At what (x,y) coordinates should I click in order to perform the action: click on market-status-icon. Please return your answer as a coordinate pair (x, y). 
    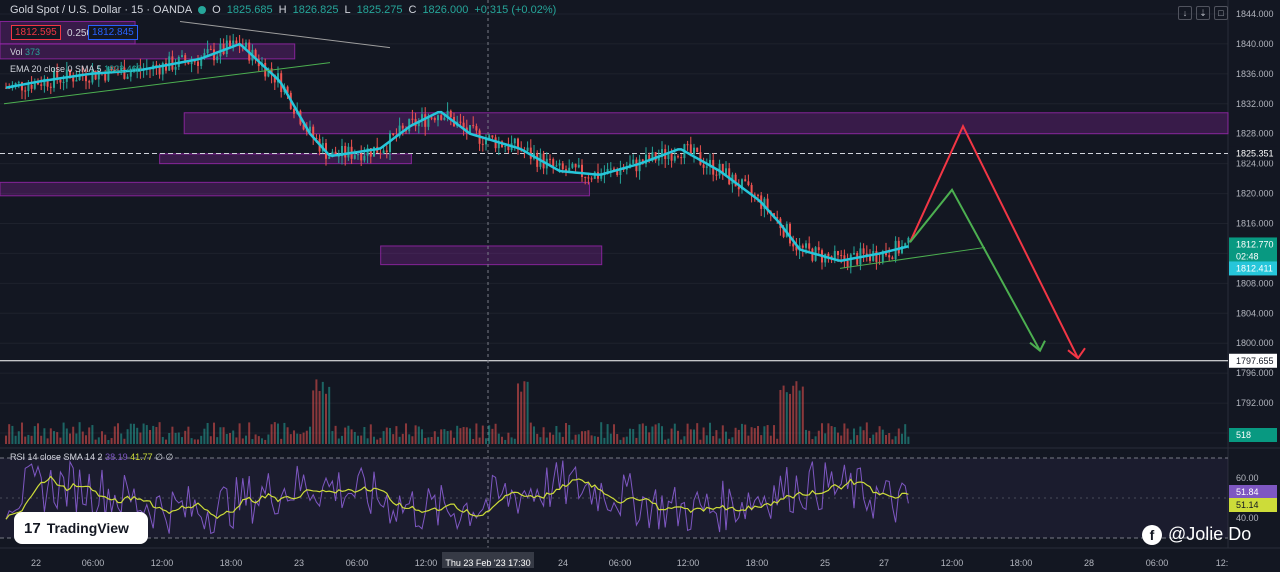
    Looking at the image, I should click on (202, 10).